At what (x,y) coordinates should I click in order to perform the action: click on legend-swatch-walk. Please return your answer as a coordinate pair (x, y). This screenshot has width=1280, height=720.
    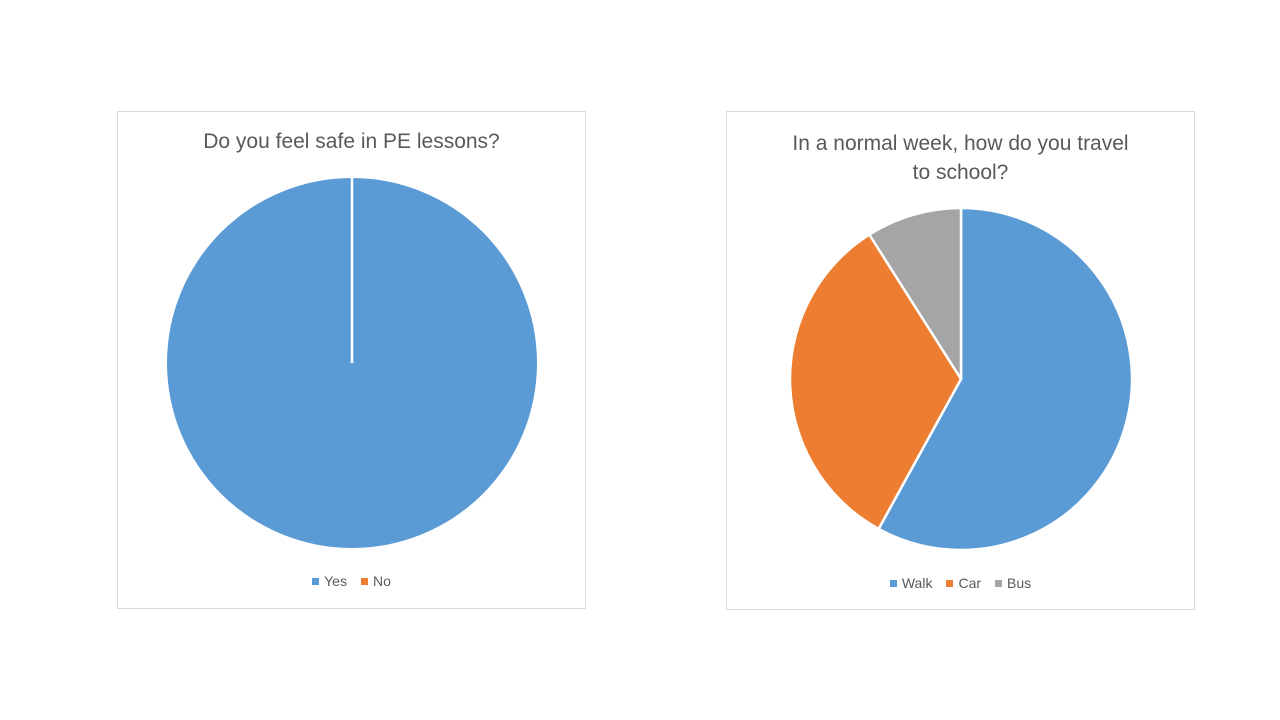
    Looking at the image, I should click on (893, 583).